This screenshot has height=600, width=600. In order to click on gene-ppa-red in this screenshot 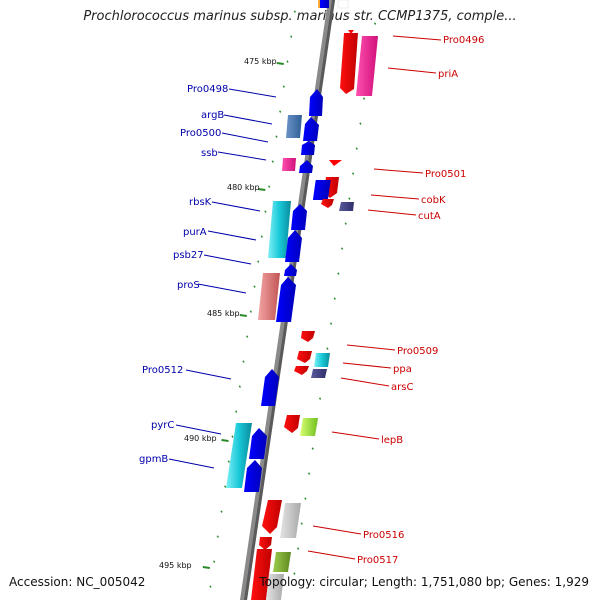, I will do `click(304, 357)`.